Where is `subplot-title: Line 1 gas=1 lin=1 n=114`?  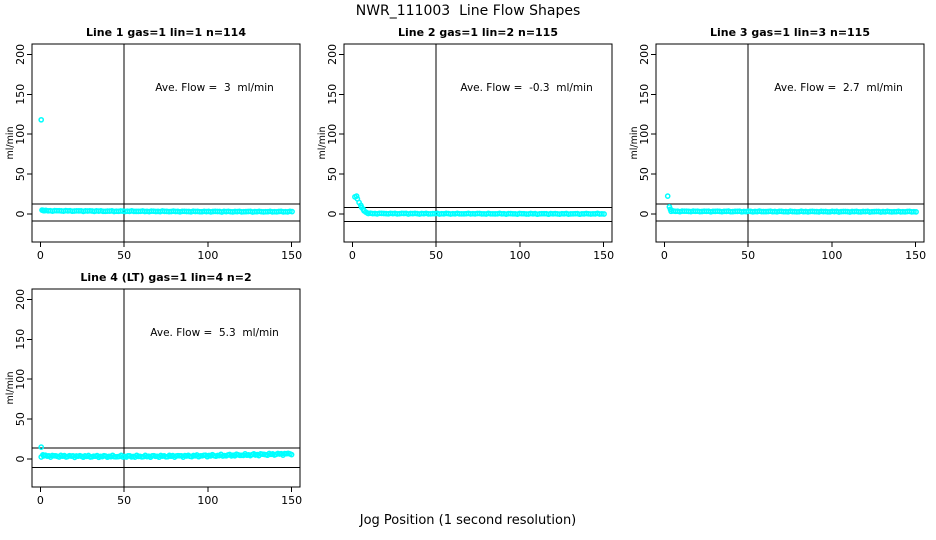
subplot-title: Line 1 gas=1 lin=1 n=114 is located at coordinates (166, 32).